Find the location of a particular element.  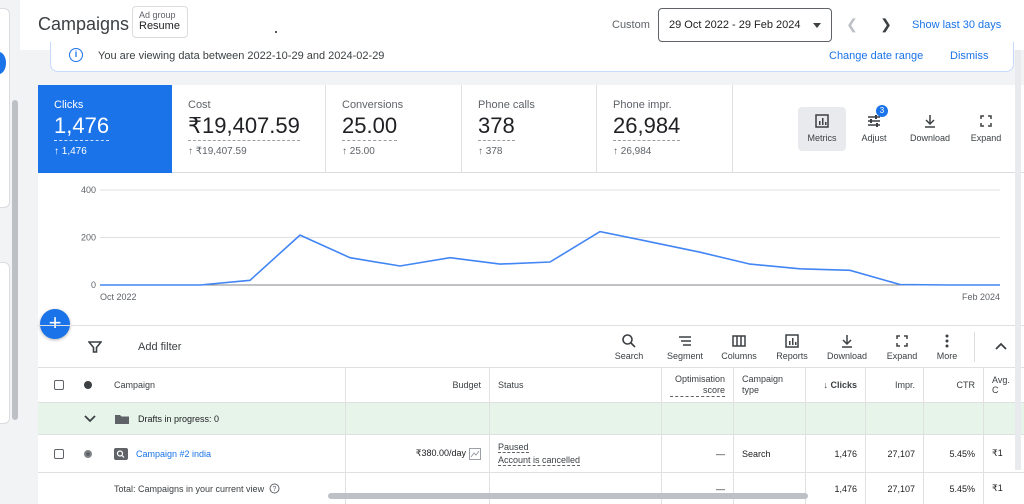

y-tick-label: 0 is located at coordinates (93, 285).